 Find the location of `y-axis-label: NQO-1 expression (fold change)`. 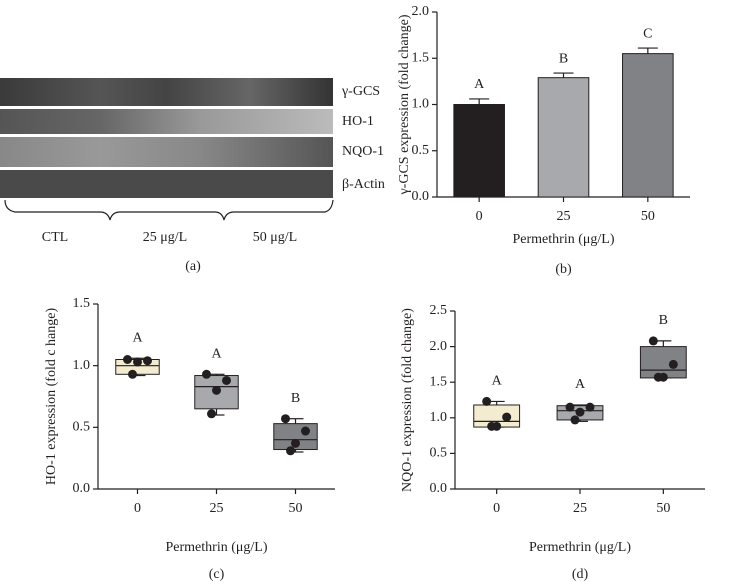

y-axis-label: NQO-1 expression (fold change) is located at coordinates (407, 400).